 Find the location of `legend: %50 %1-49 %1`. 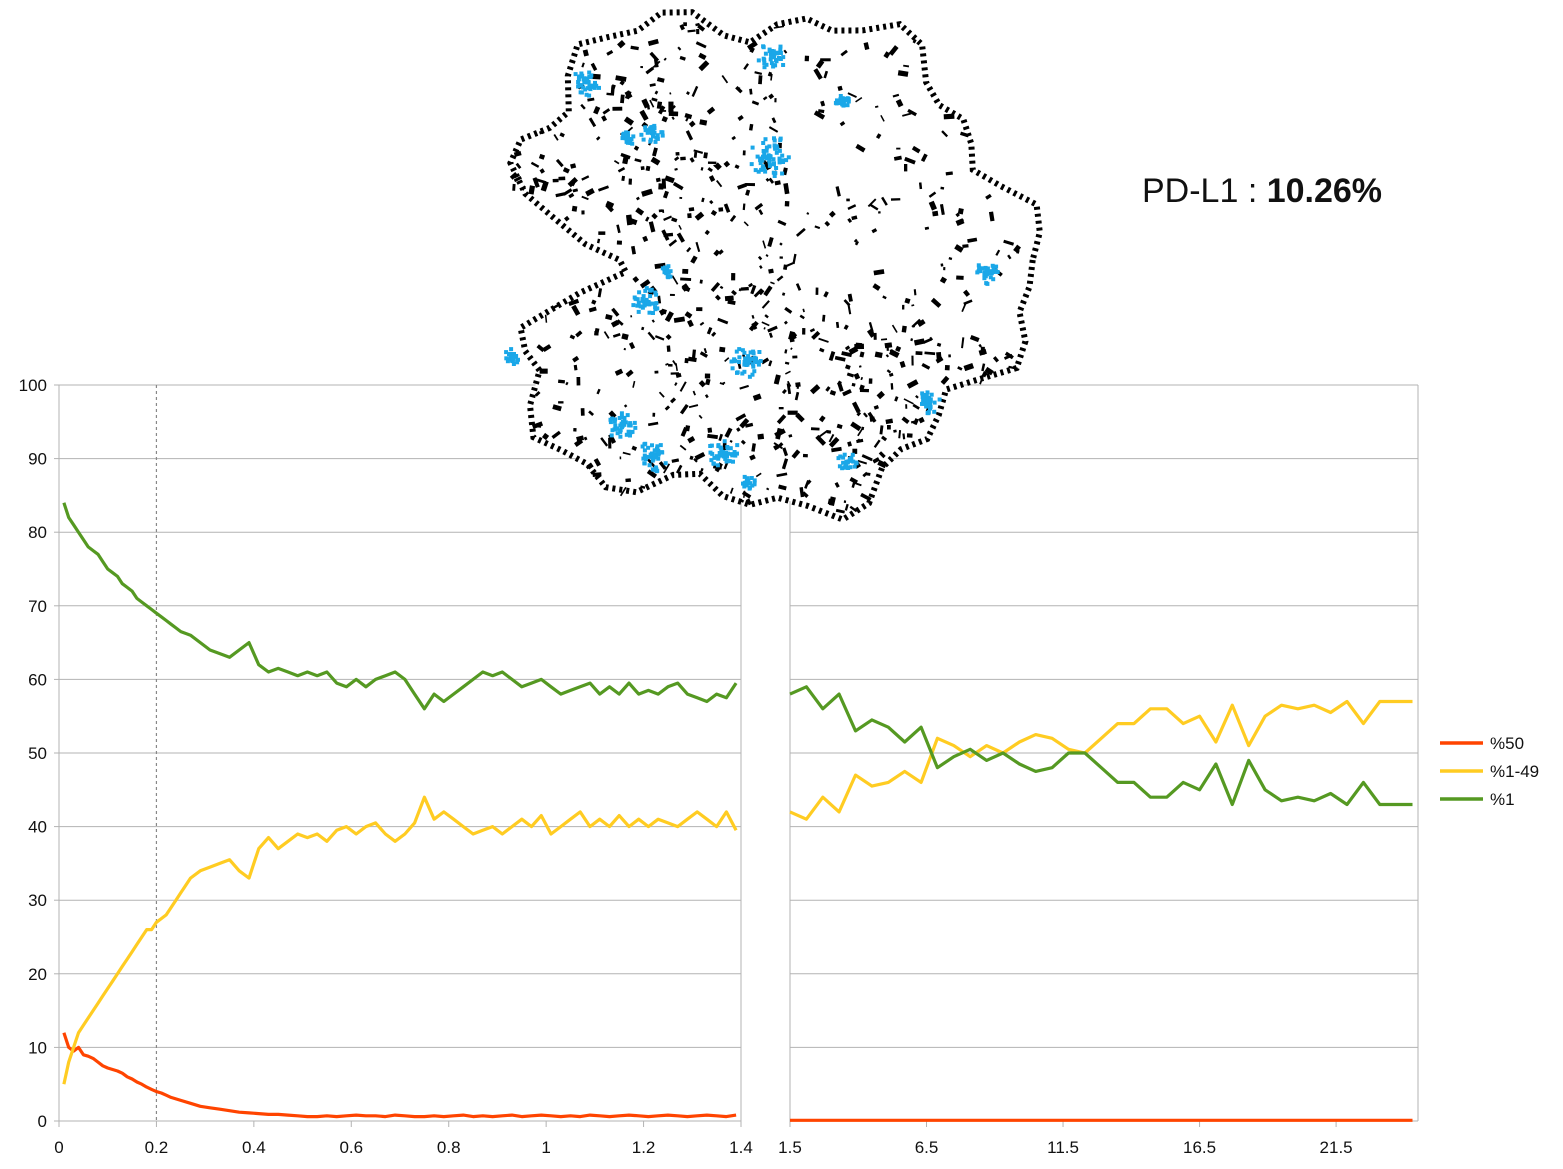

legend: %50 %1-49 %1 is located at coordinates (1489, 771).